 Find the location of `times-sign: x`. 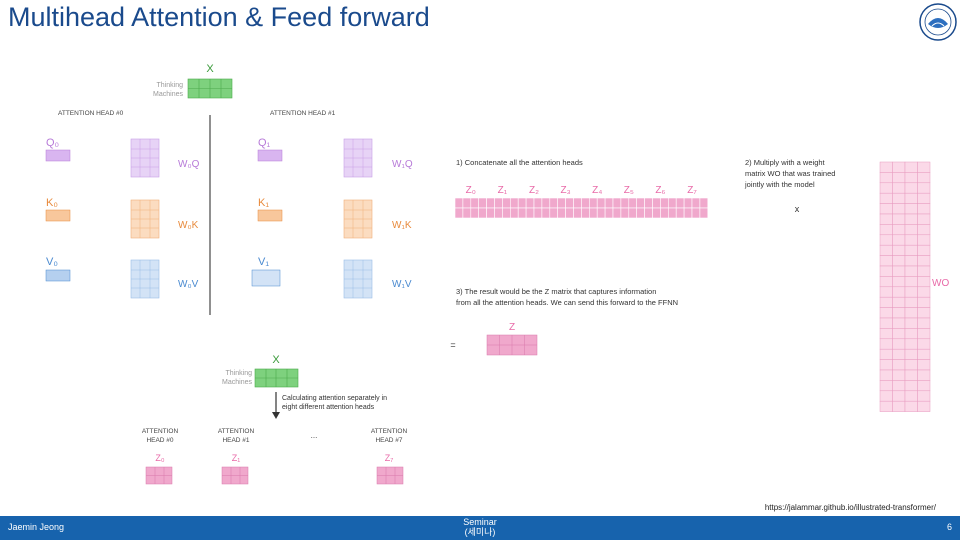

times-sign: x is located at coordinates (797, 209).